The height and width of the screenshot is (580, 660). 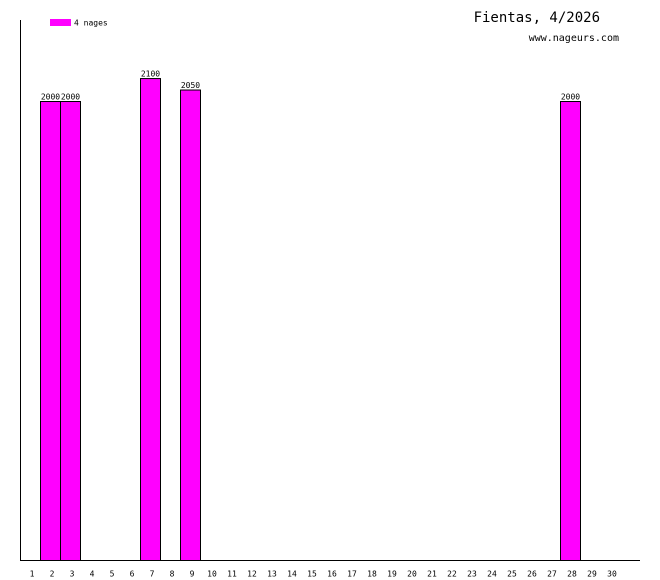 What do you see at coordinates (192, 574) in the screenshot?
I see `x-tick-label: 9` at bounding box center [192, 574].